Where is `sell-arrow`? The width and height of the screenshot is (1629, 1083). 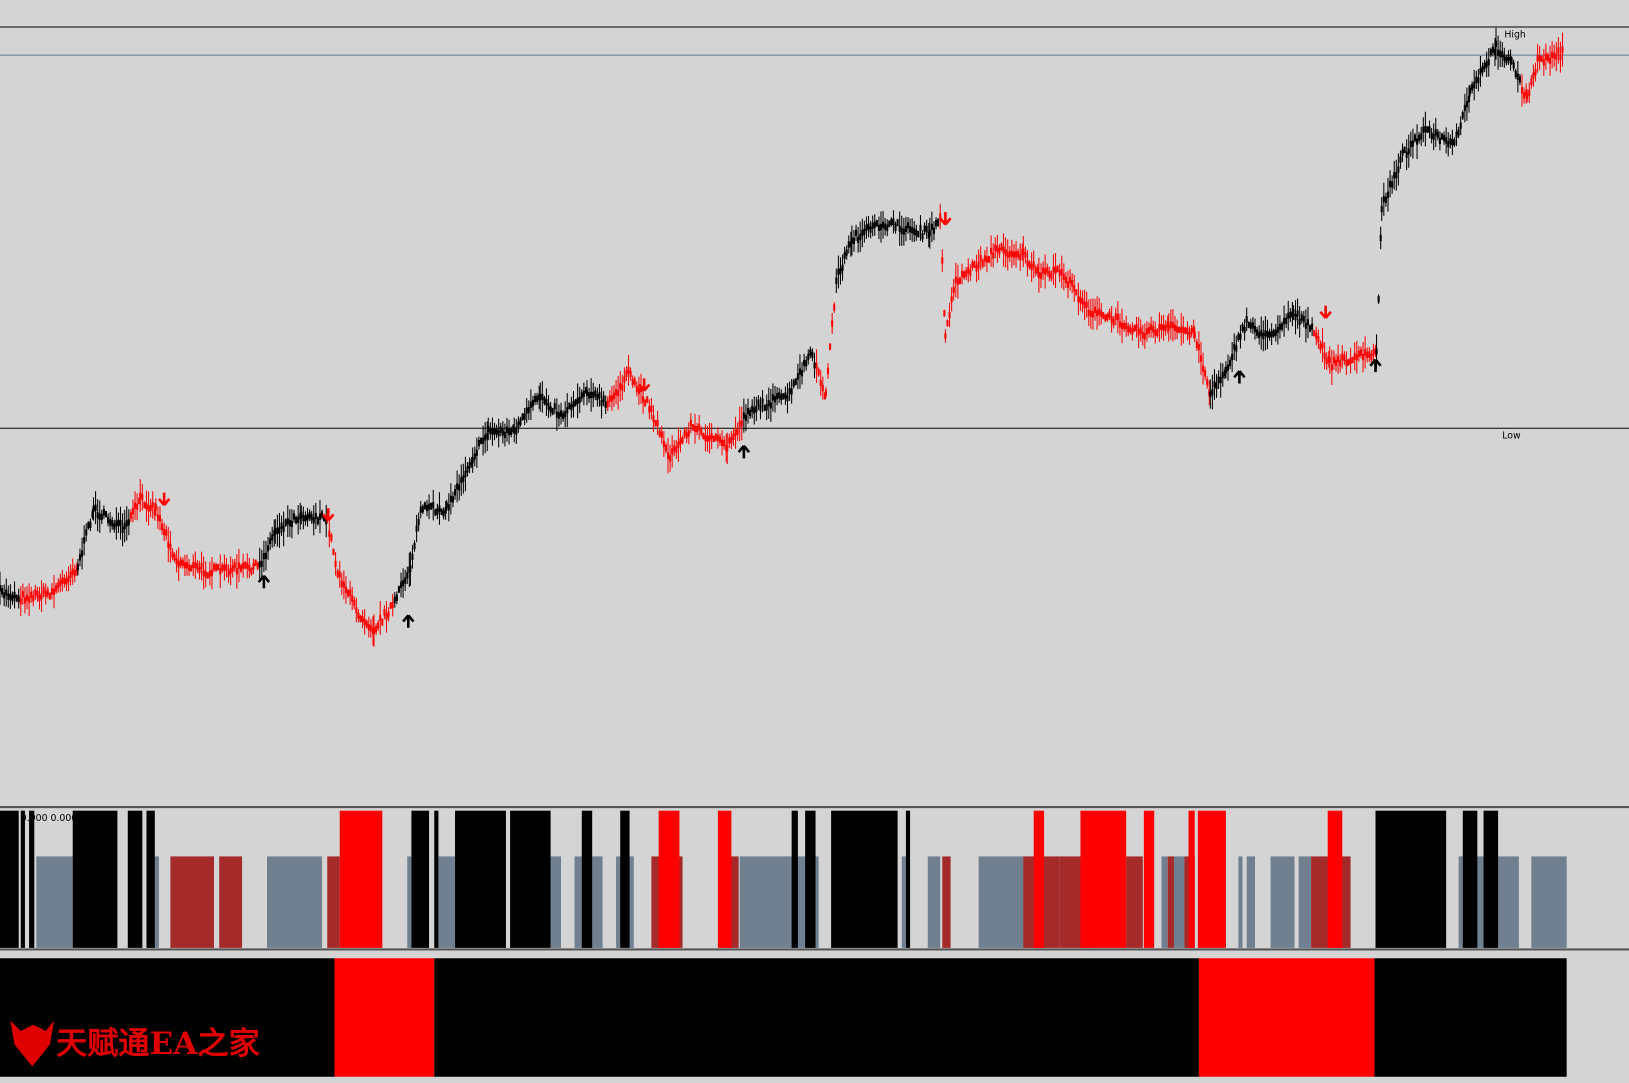 sell-arrow is located at coordinates (1325, 312).